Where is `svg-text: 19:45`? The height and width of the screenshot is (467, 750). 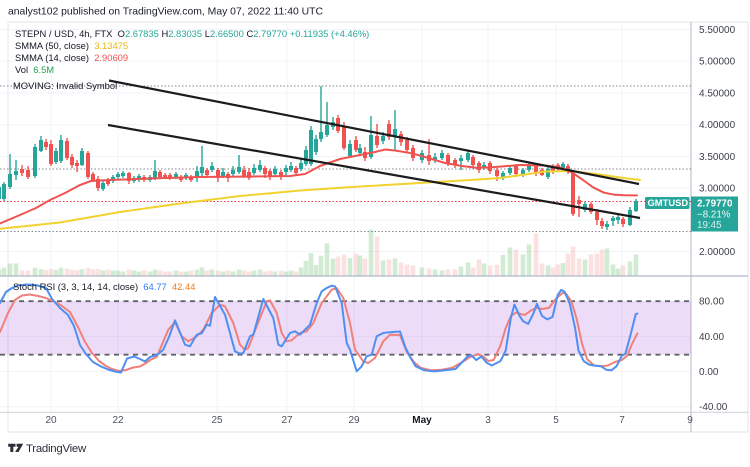
svg-text: 19:45 is located at coordinates (709, 225).